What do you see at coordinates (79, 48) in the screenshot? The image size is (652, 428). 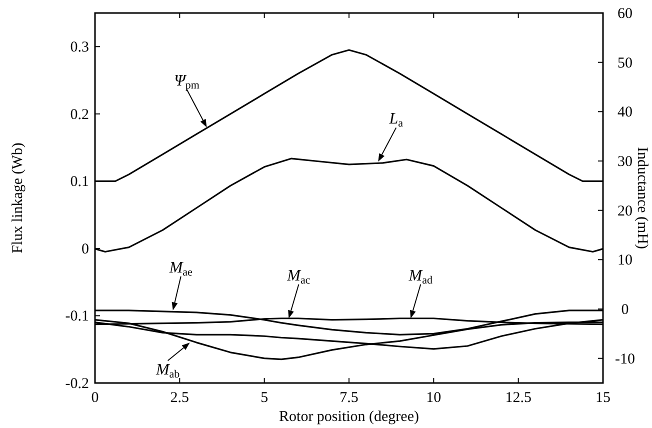 I see `y-tick-label: 0.3` at bounding box center [79, 48].